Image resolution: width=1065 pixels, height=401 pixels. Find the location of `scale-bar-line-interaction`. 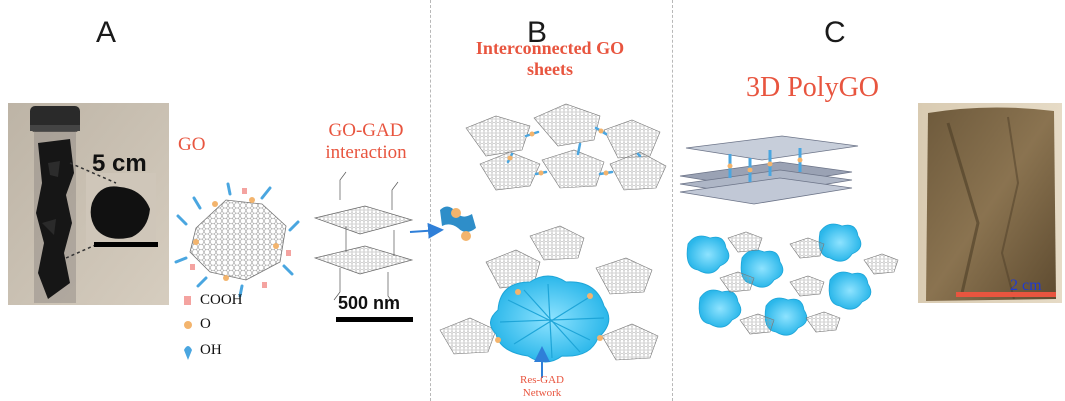

scale-bar-line-interaction is located at coordinates (374, 319).